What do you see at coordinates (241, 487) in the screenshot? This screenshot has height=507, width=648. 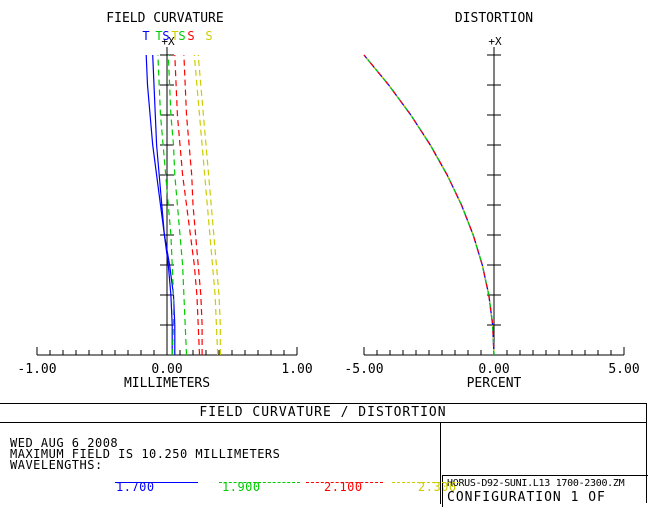 I see `wavelength-value: 1.900` at bounding box center [241, 487].